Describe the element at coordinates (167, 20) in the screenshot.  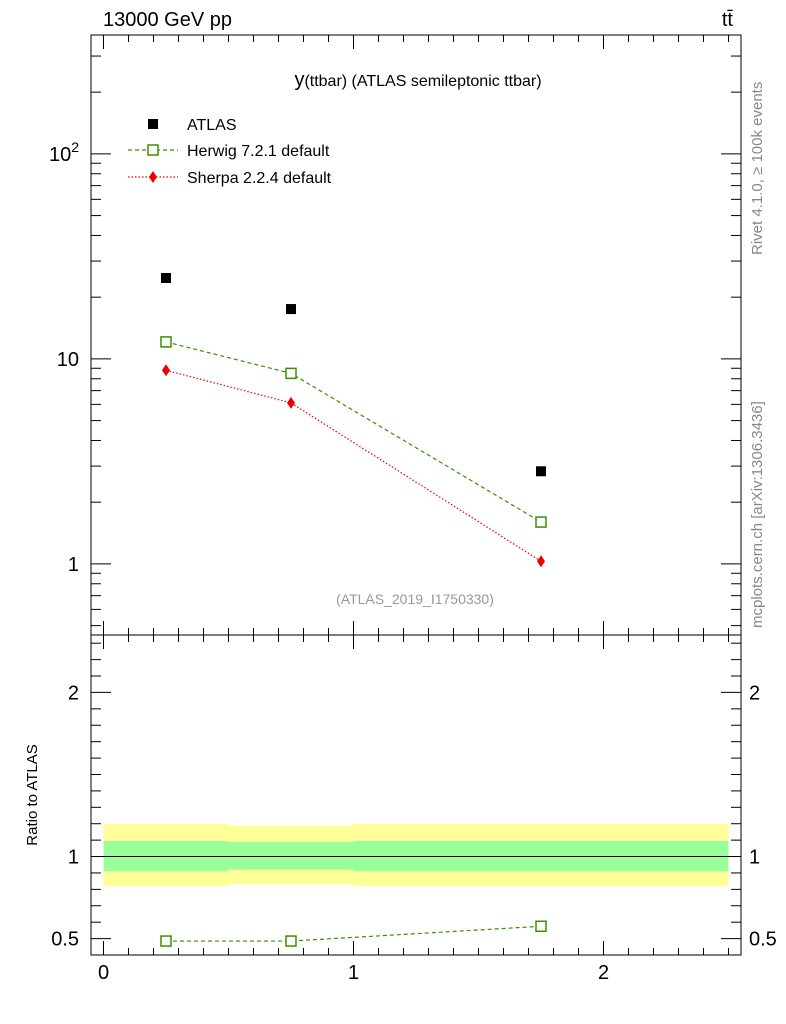
I see `energy-label: 13000 GeV pp` at that location.